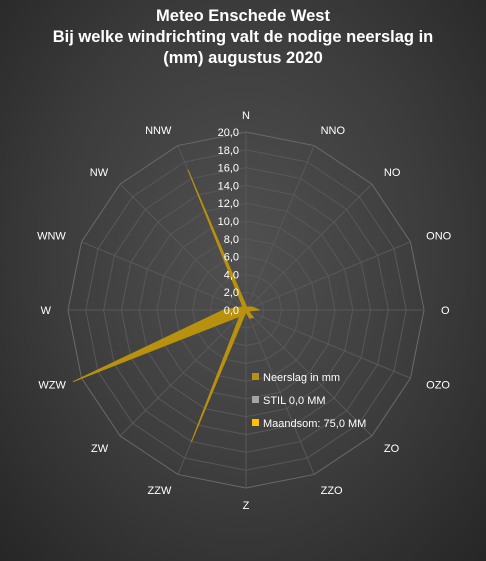 The height and width of the screenshot is (561, 486). I want to click on direction-label: OZO, so click(438, 386).